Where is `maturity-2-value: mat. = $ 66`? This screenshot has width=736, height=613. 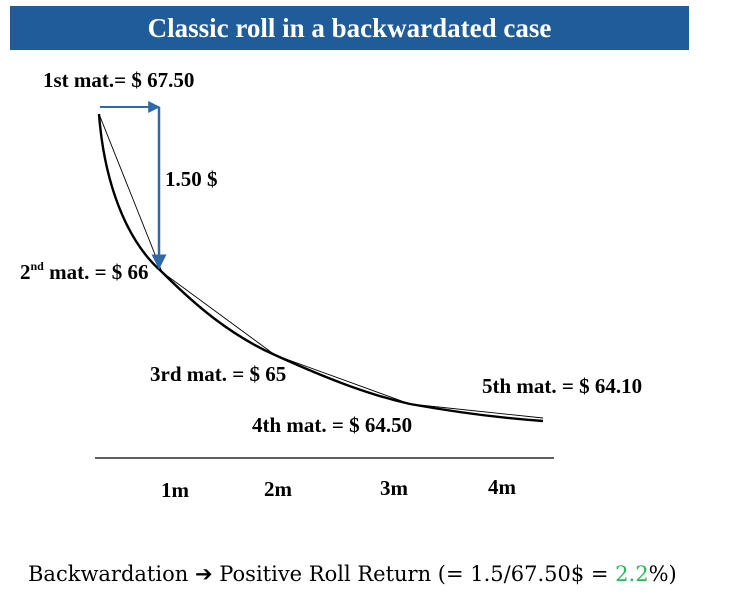 maturity-2-value: mat. = $ 66 is located at coordinates (96, 272).